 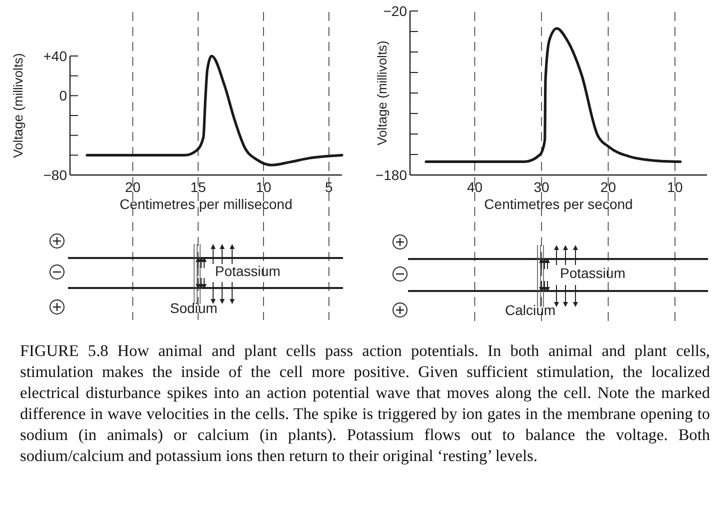 I want to click on text: Sodium, so click(x=194, y=308).